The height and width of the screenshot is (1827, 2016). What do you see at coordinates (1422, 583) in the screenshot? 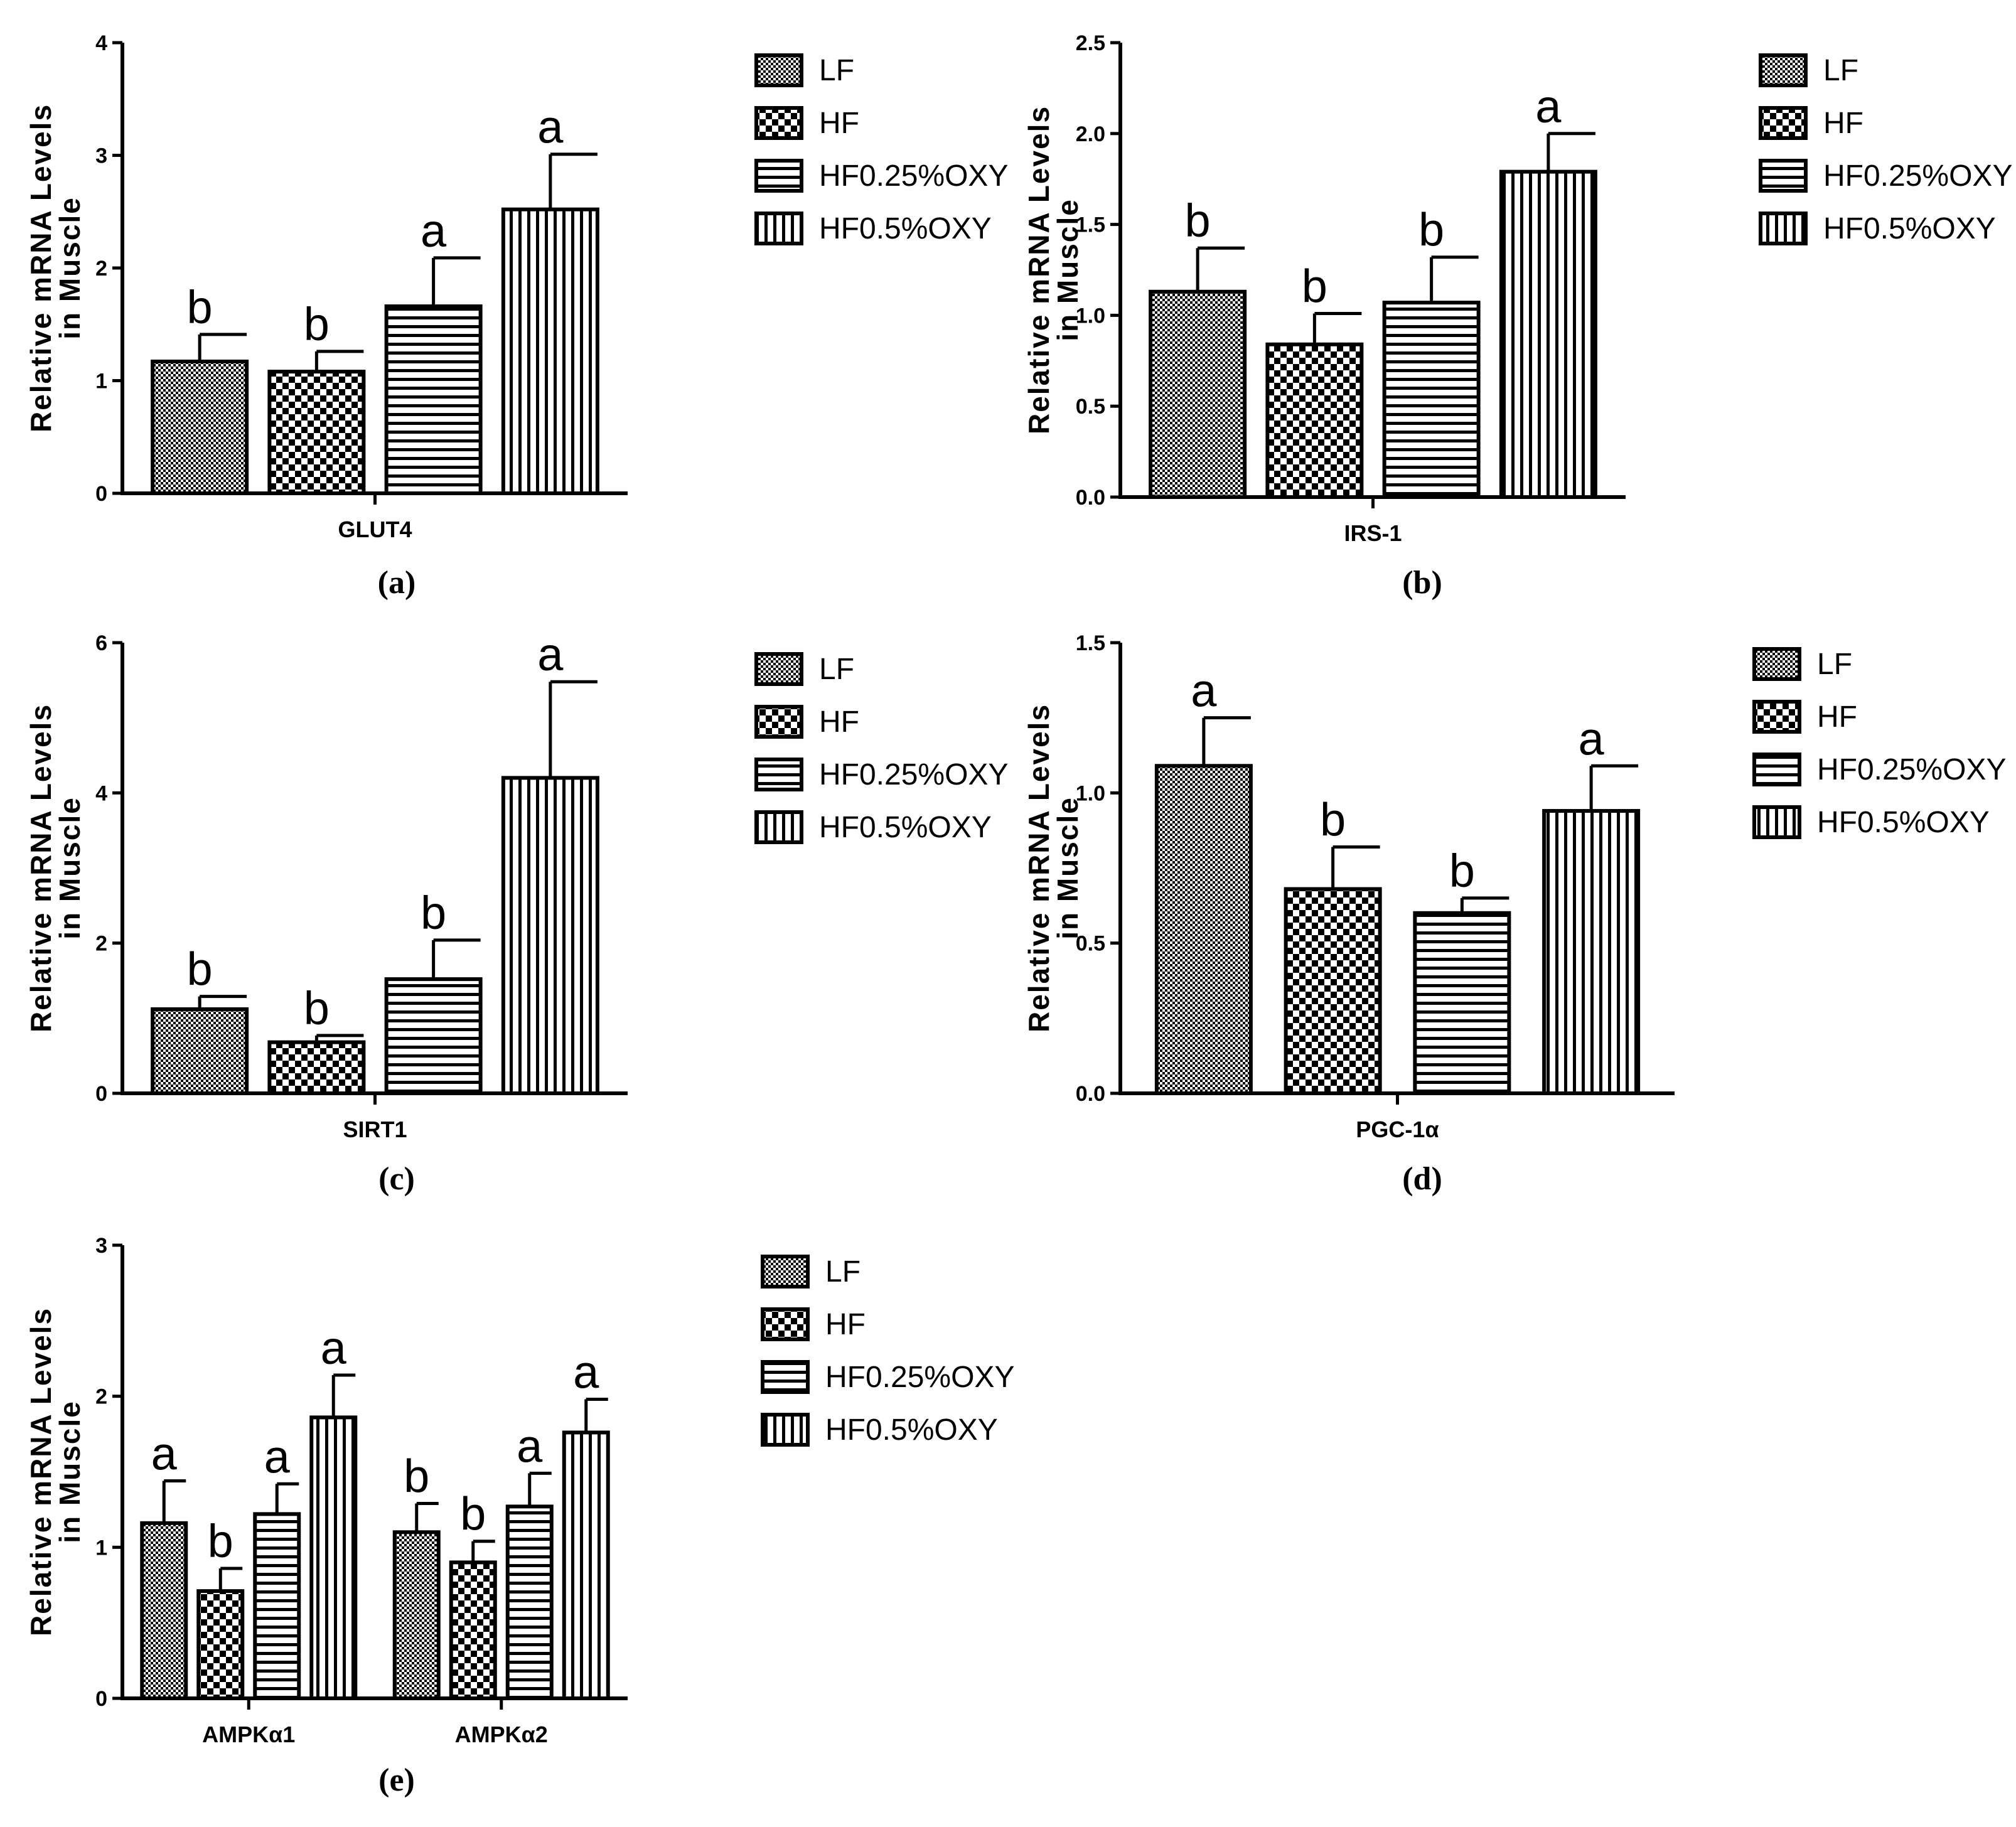
I see `panel-label: (b)` at bounding box center [1422, 583].